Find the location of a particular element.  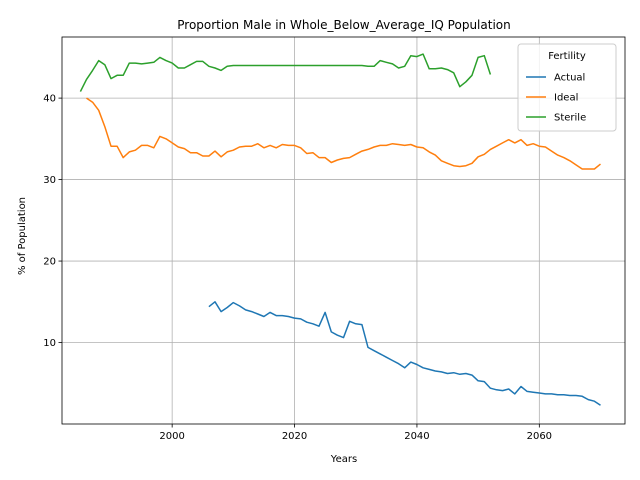

legend-title: Fertility is located at coordinates (567, 56).